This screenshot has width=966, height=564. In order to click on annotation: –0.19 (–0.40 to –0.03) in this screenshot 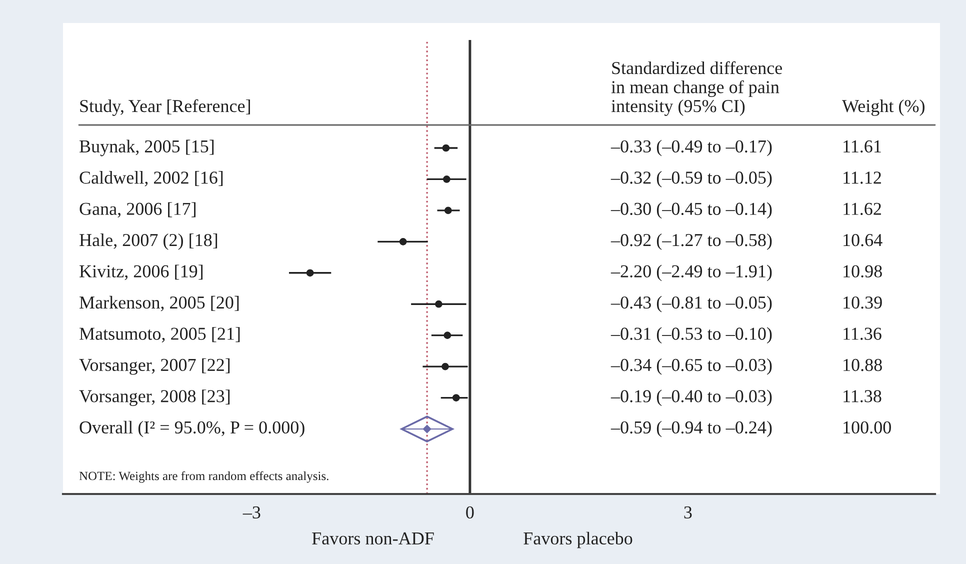, I will do `click(691, 398)`.